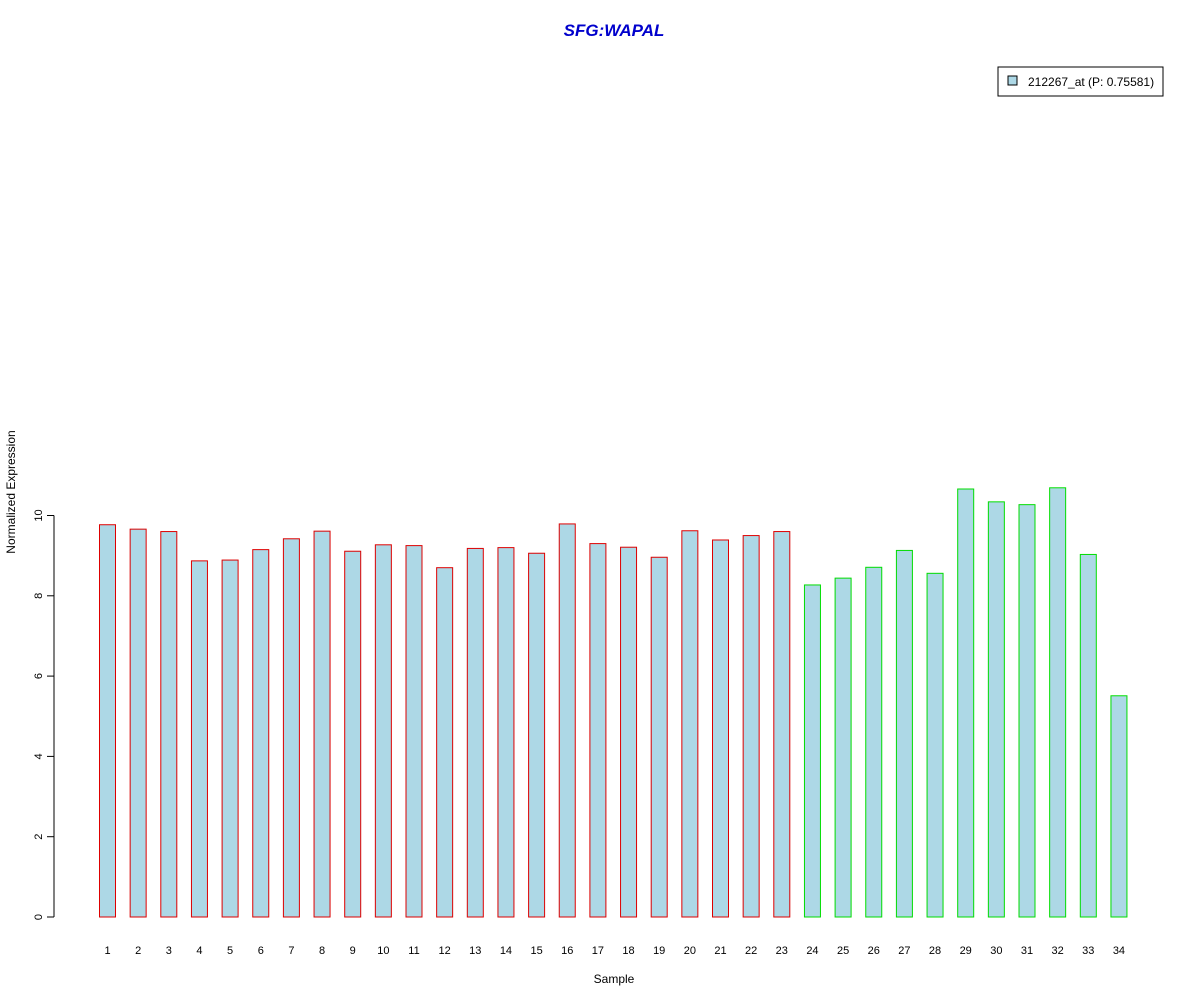  What do you see at coordinates (904, 951) in the screenshot?
I see `x-tick-label: 27` at bounding box center [904, 951].